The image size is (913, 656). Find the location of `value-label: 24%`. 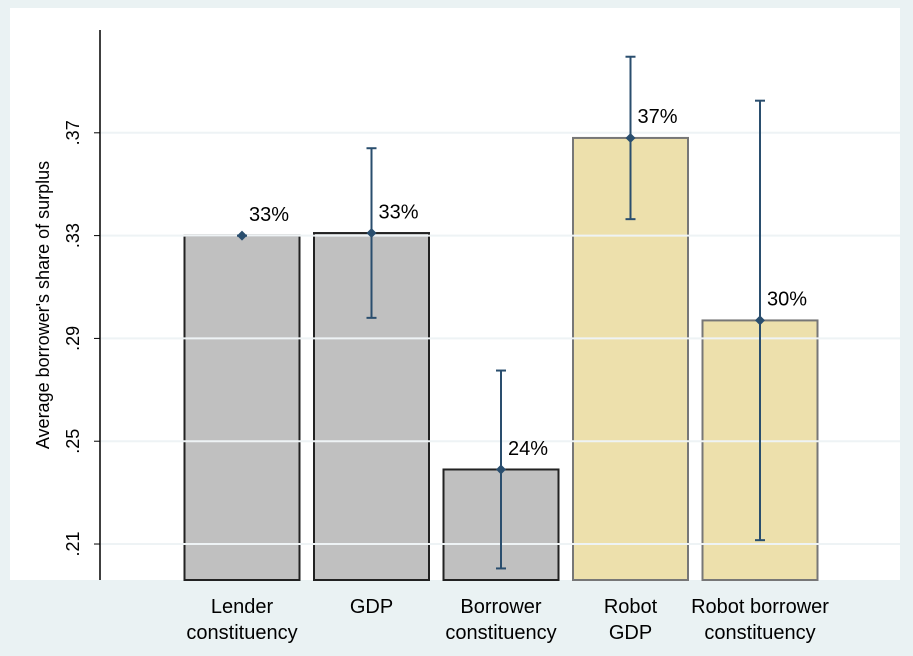

value-label: 24% is located at coordinates (528, 449).